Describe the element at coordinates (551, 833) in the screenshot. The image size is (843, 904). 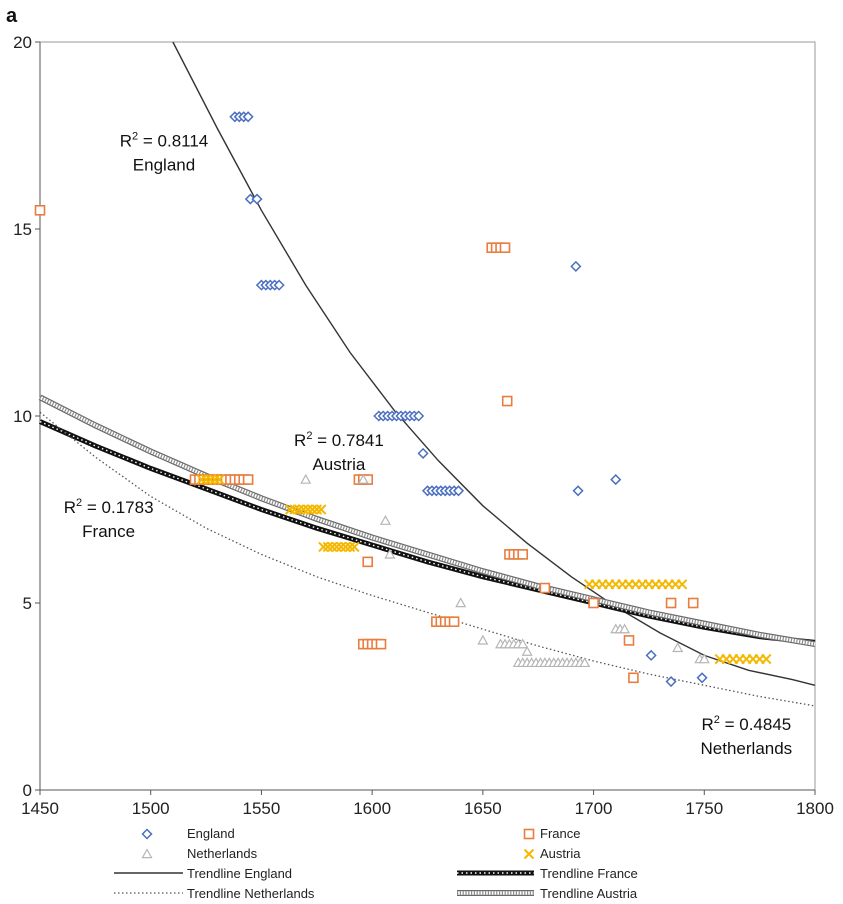
I see `legend-item-france: France` at that location.